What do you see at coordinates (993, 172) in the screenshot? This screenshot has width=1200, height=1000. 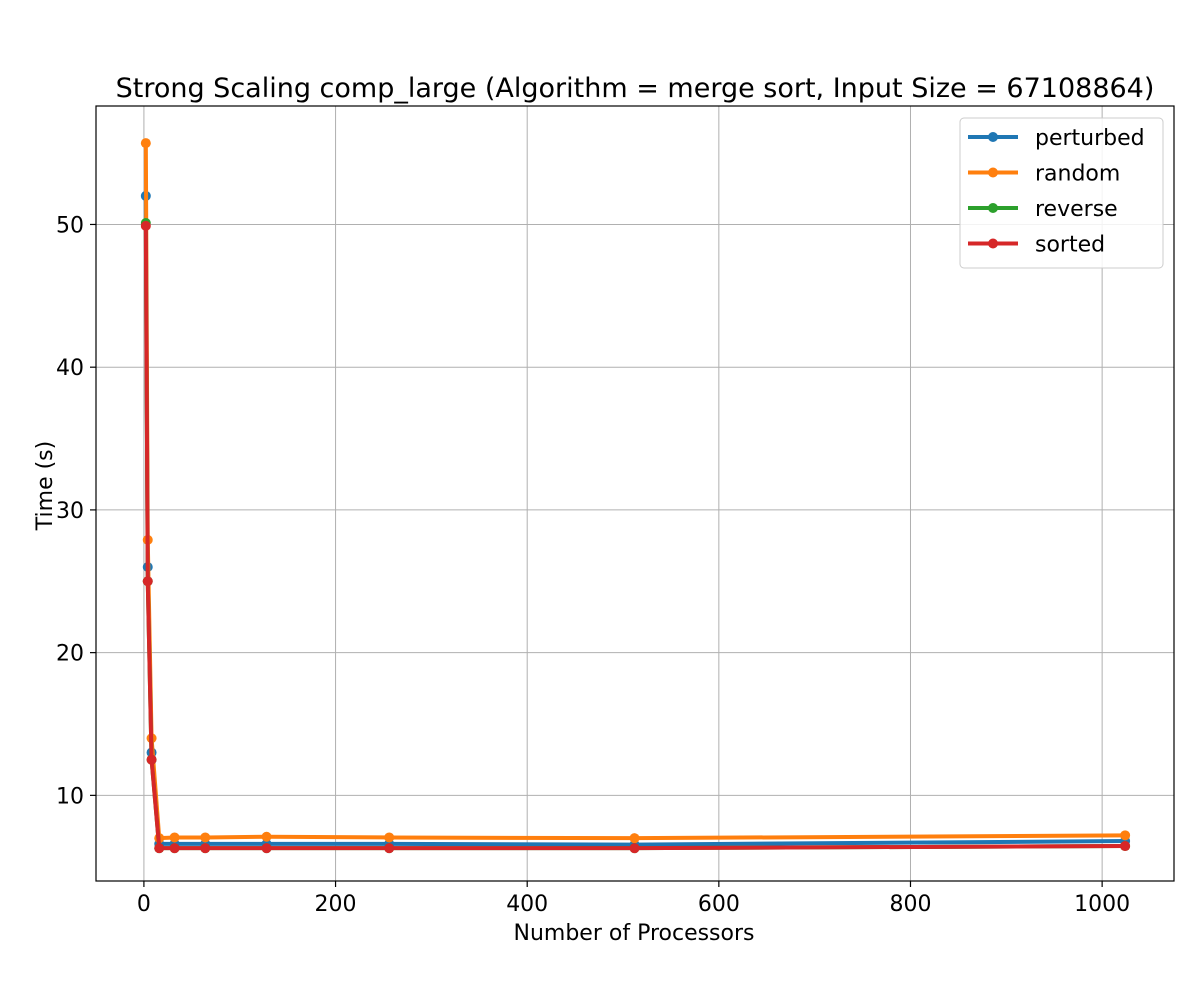 I see `legend-marker-random` at bounding box center [993, 172].